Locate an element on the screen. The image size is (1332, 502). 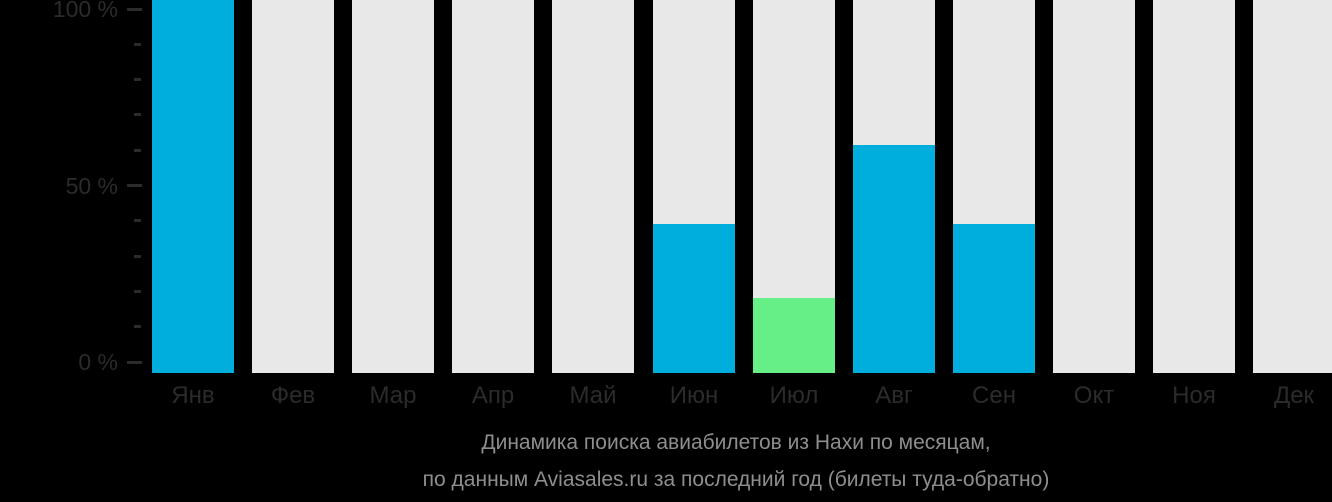
bar-column-Фев is located at coordinates (293, 186).